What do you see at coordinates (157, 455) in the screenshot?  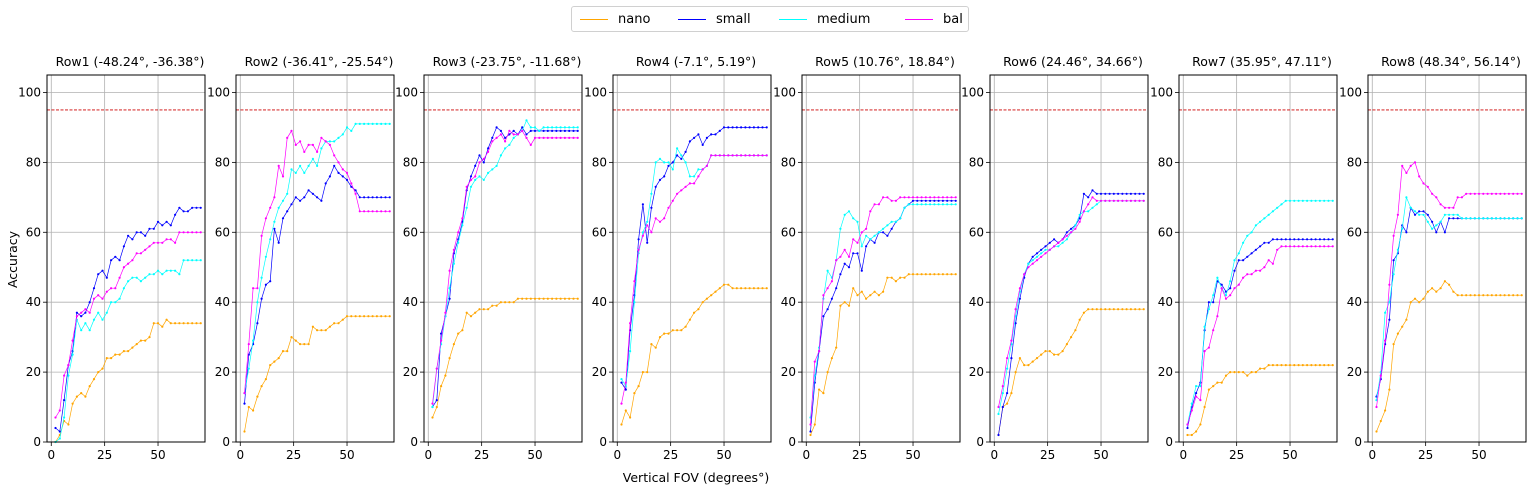 I see `x-tick-label: 50` at bounding box center [157, 455].